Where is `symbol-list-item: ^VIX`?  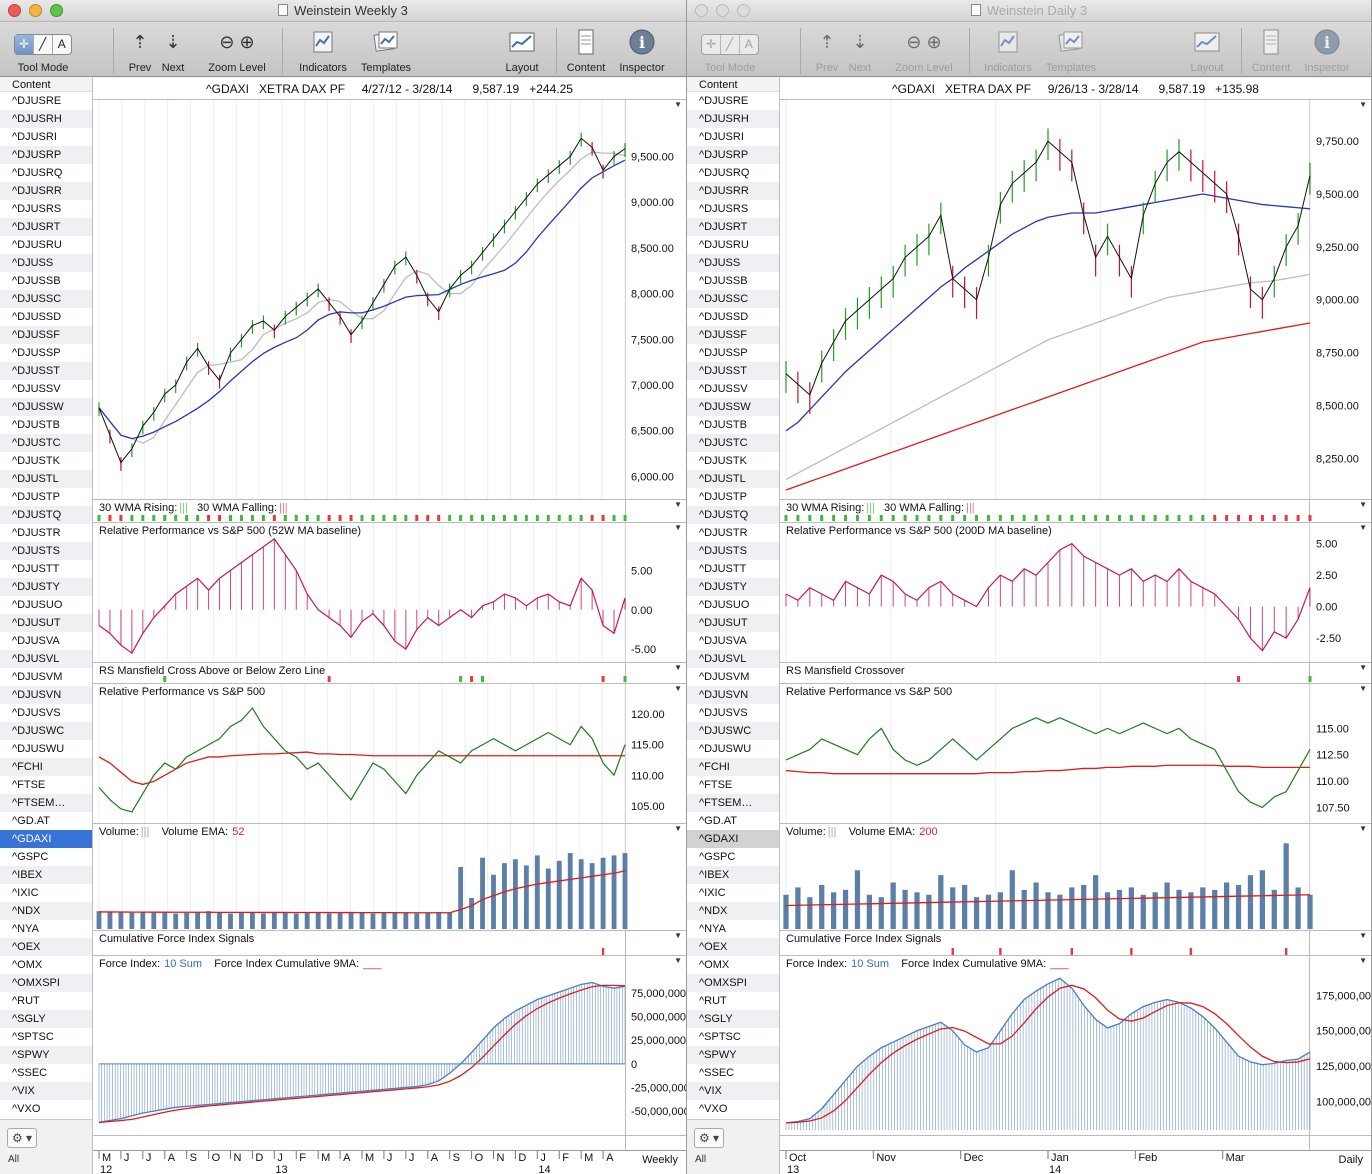
symbol-list-item: ^VIX is located at coordinates (46, 1091).